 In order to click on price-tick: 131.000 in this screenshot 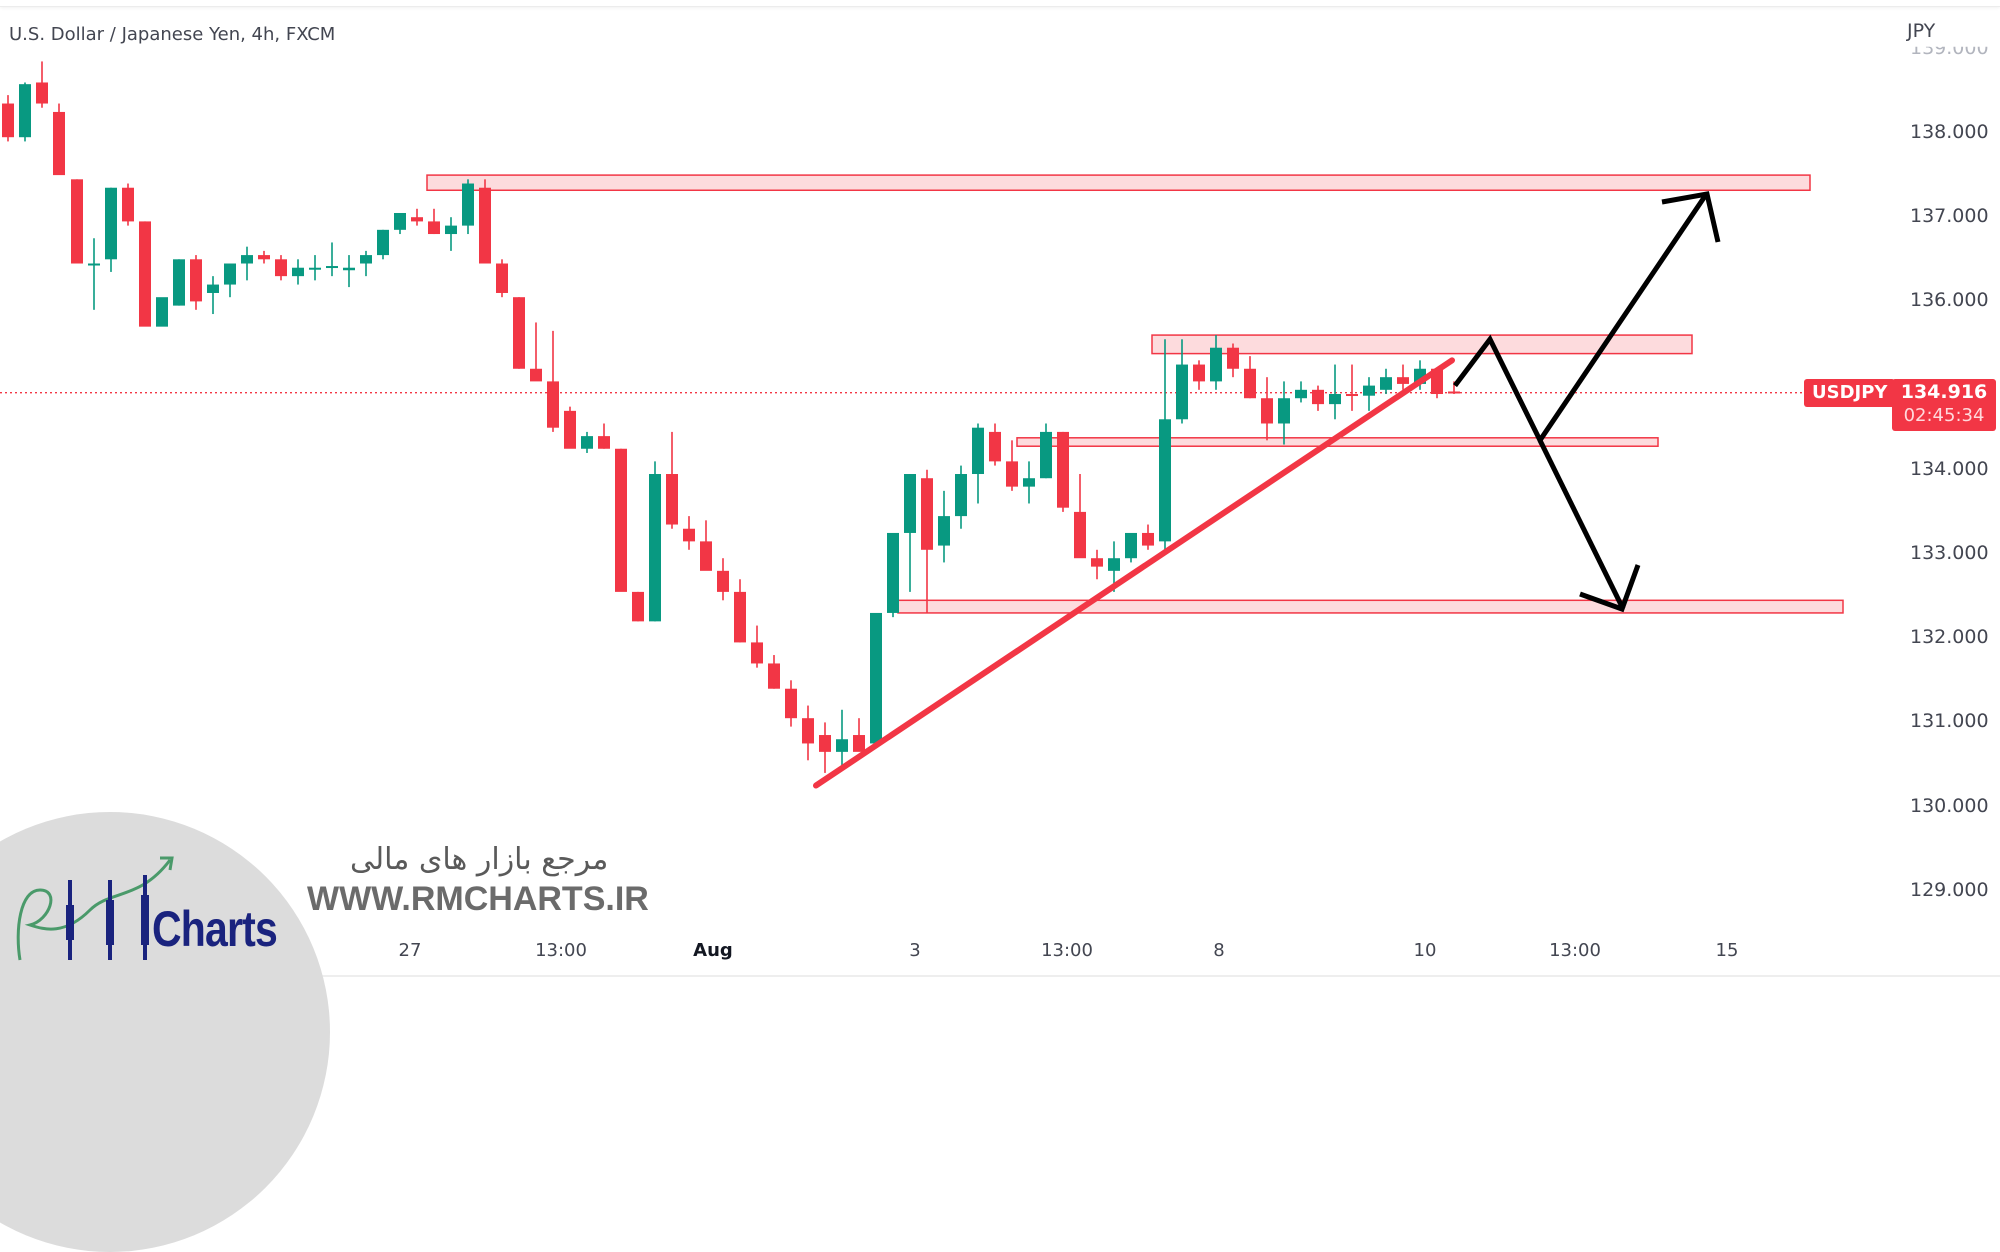, I will do `click(1949, 721)`.